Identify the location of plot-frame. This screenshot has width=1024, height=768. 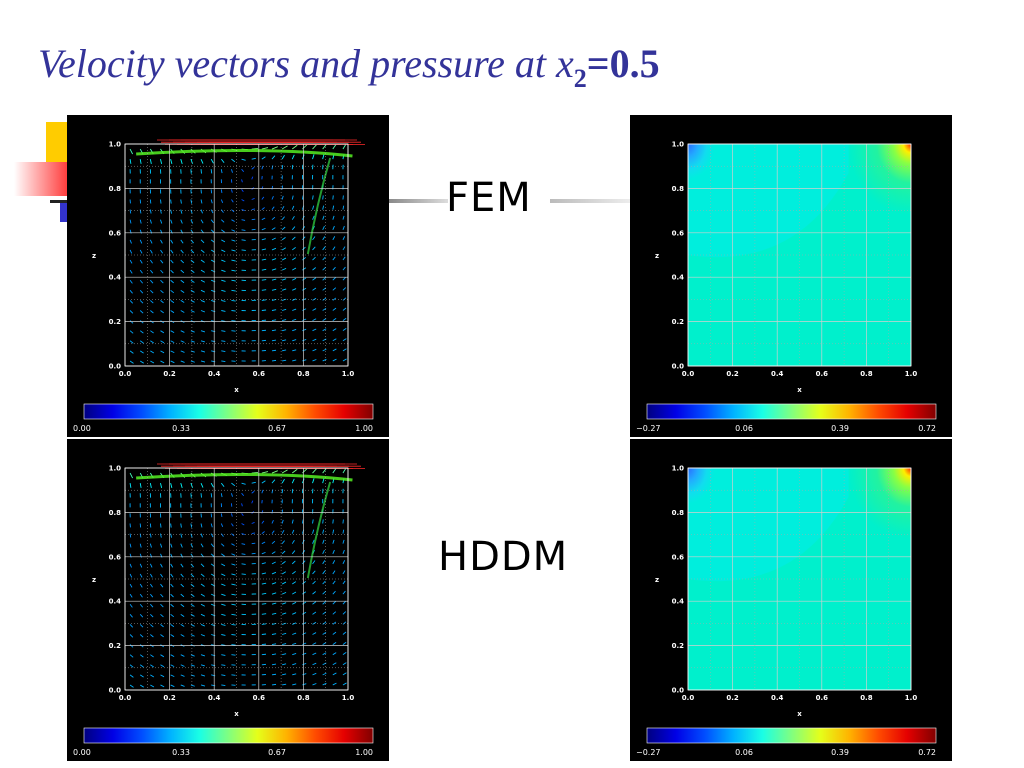
(799, 579).